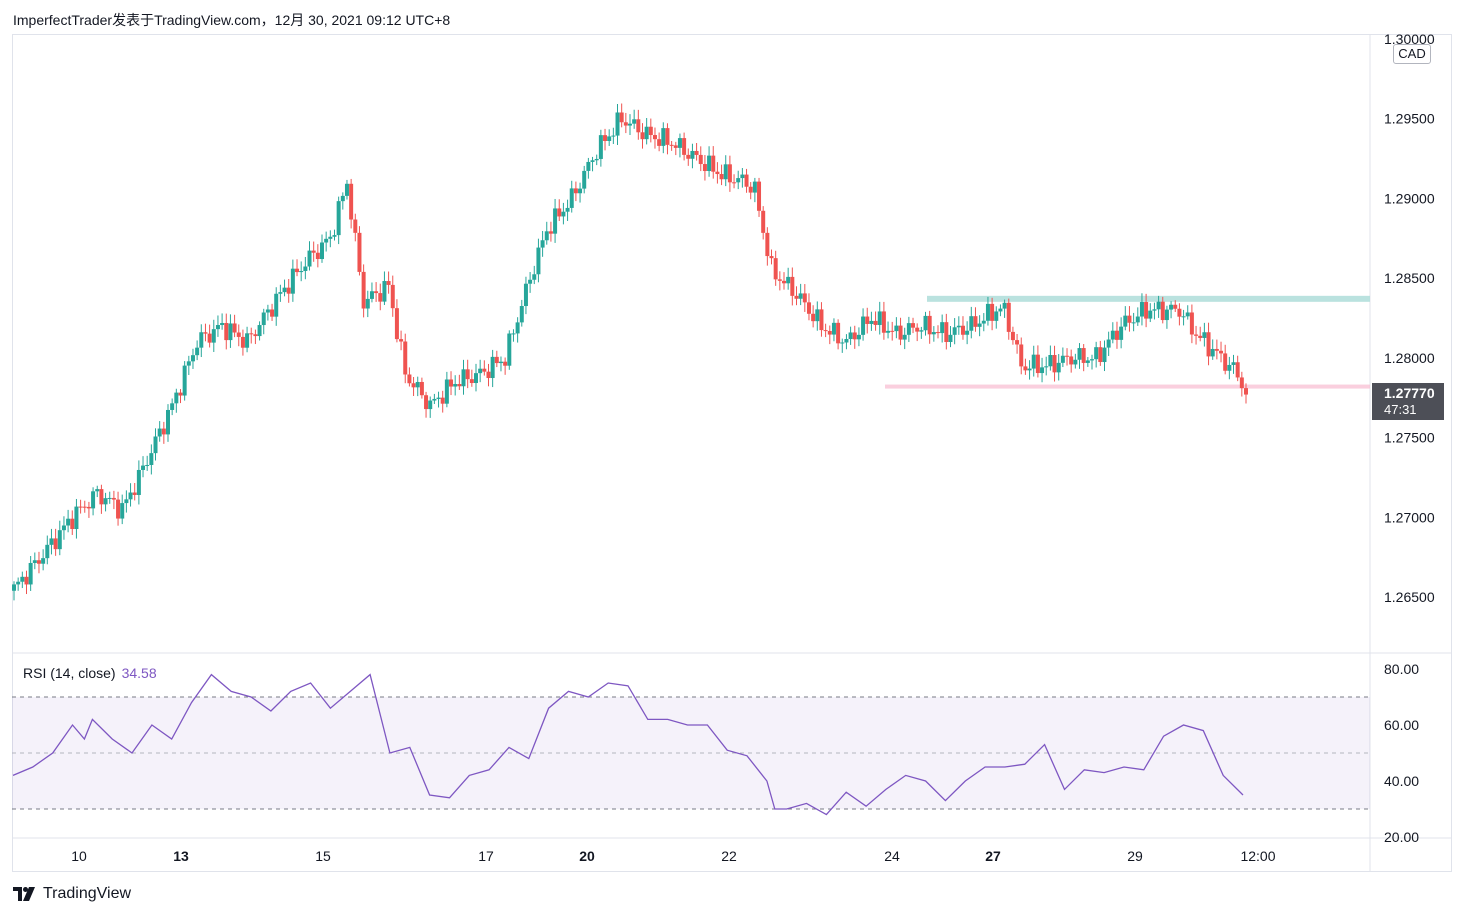 This screenshot has width=1464, height=917. Describe the element at coordinates (1400, 409) in the screenshot. I see `bar-countdown: 47:31` at that location.